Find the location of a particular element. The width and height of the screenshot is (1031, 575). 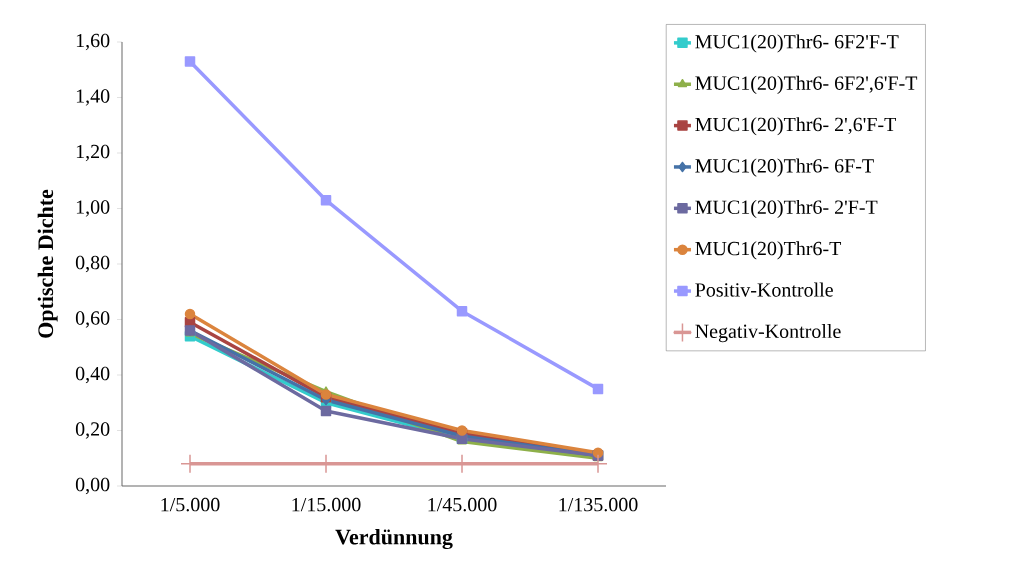

y-tick-label: 1,60 is located at coordinates (93, 42).